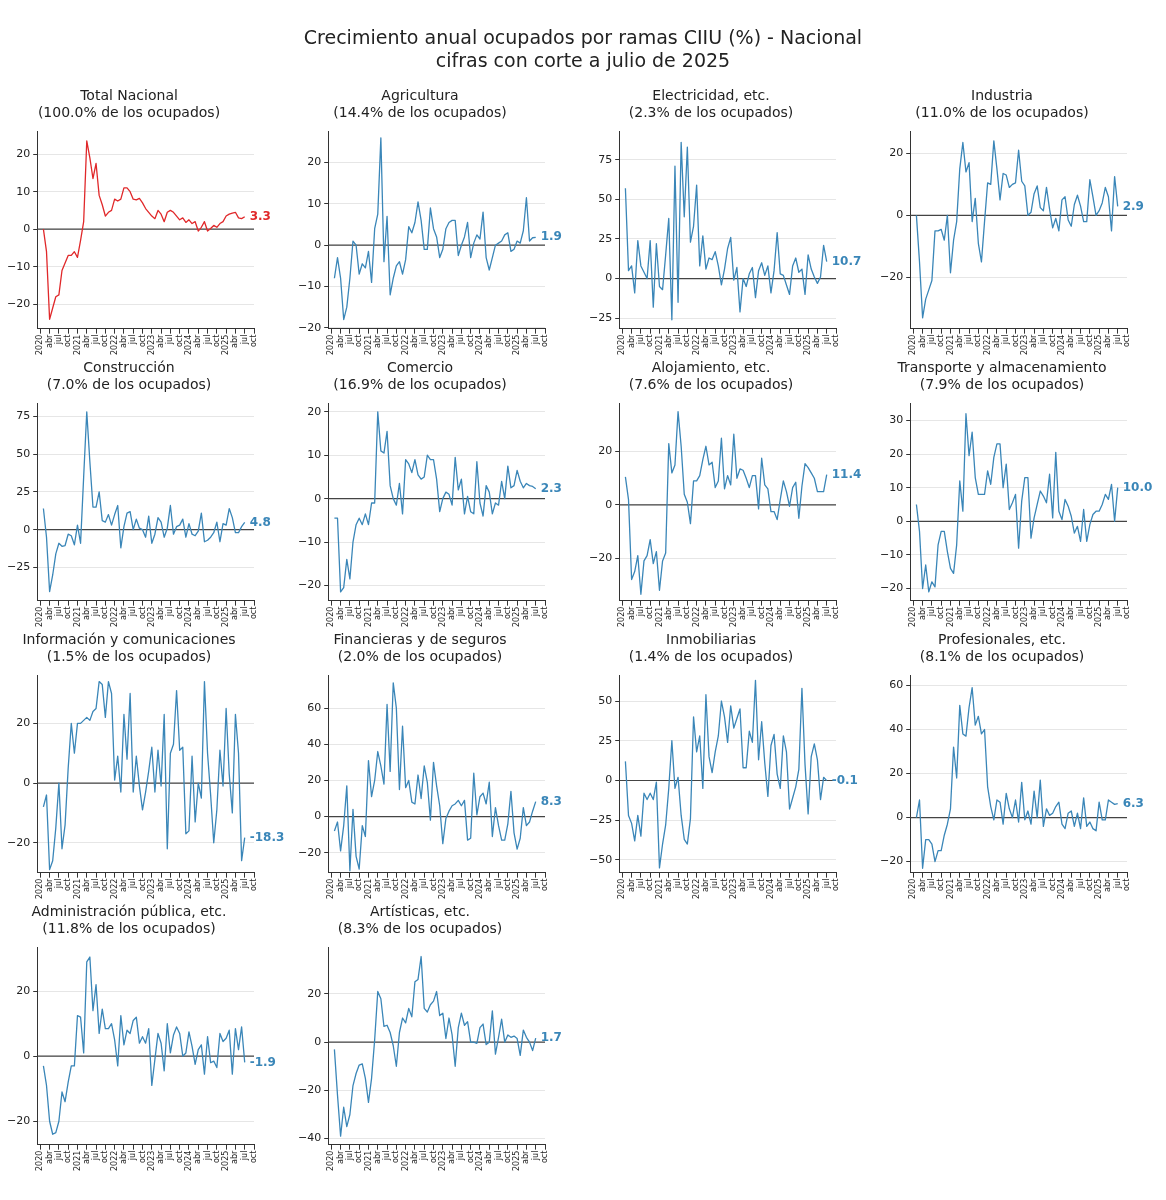 Image resolution: width=1166 pixels, height=1200 pixels. Describe the element at coordinates (23, 416) in the screenshot. I see `y-tick-label: 75` at that location.